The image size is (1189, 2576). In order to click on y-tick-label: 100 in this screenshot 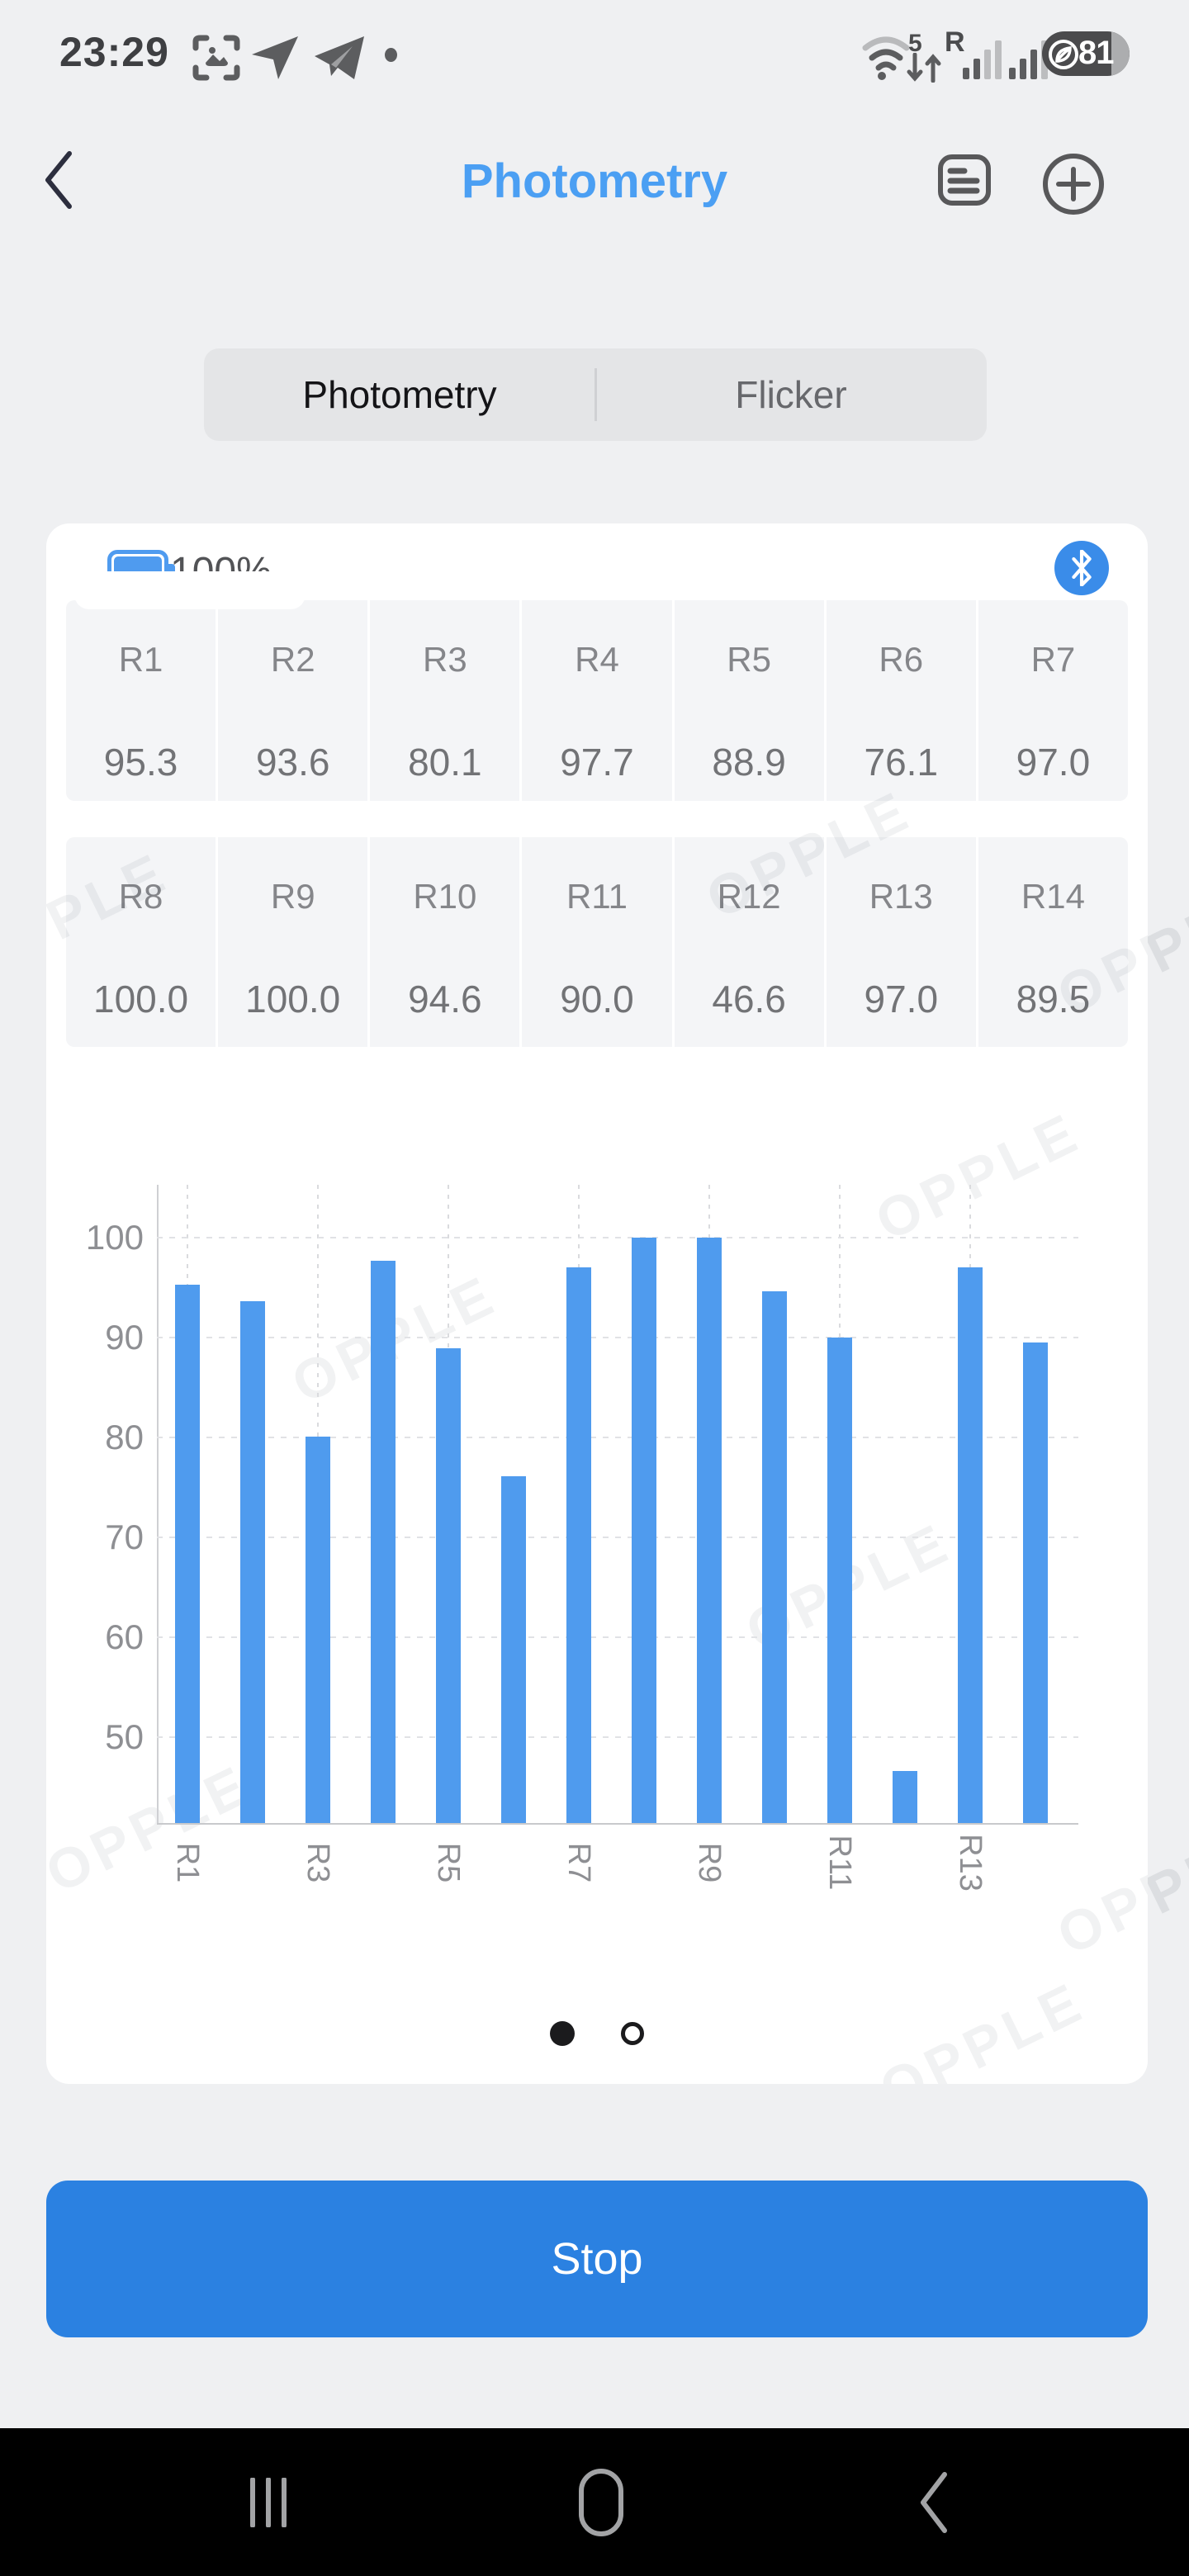, I will do `click(114, 1237)`.